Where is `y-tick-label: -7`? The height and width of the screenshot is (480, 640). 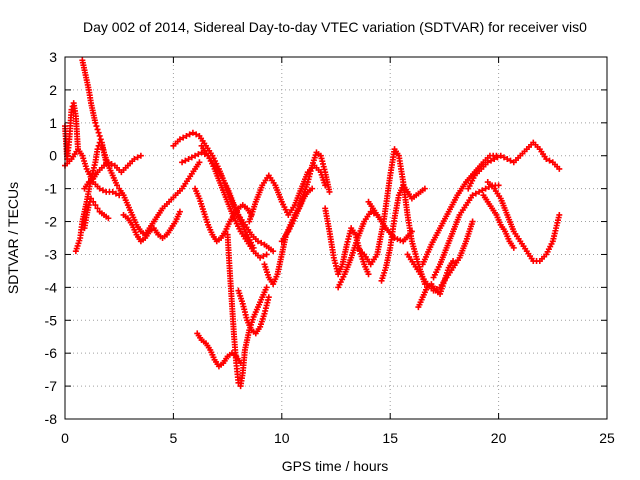 y-tick-label: -7 is located at coordinates (51, 386).